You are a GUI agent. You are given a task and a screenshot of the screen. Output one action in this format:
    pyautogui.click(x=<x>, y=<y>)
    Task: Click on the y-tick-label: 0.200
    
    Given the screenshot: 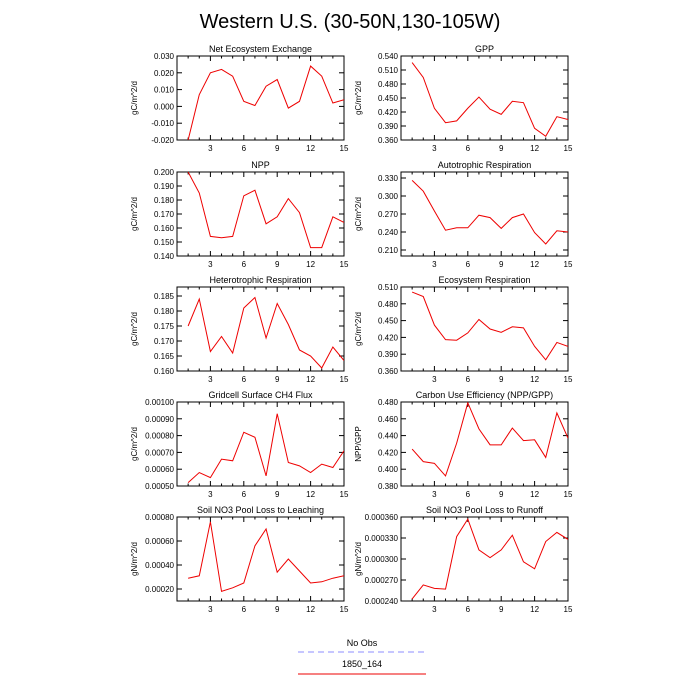 What is the action you would take?
    pyautogui.click(x=164, y=172)
    